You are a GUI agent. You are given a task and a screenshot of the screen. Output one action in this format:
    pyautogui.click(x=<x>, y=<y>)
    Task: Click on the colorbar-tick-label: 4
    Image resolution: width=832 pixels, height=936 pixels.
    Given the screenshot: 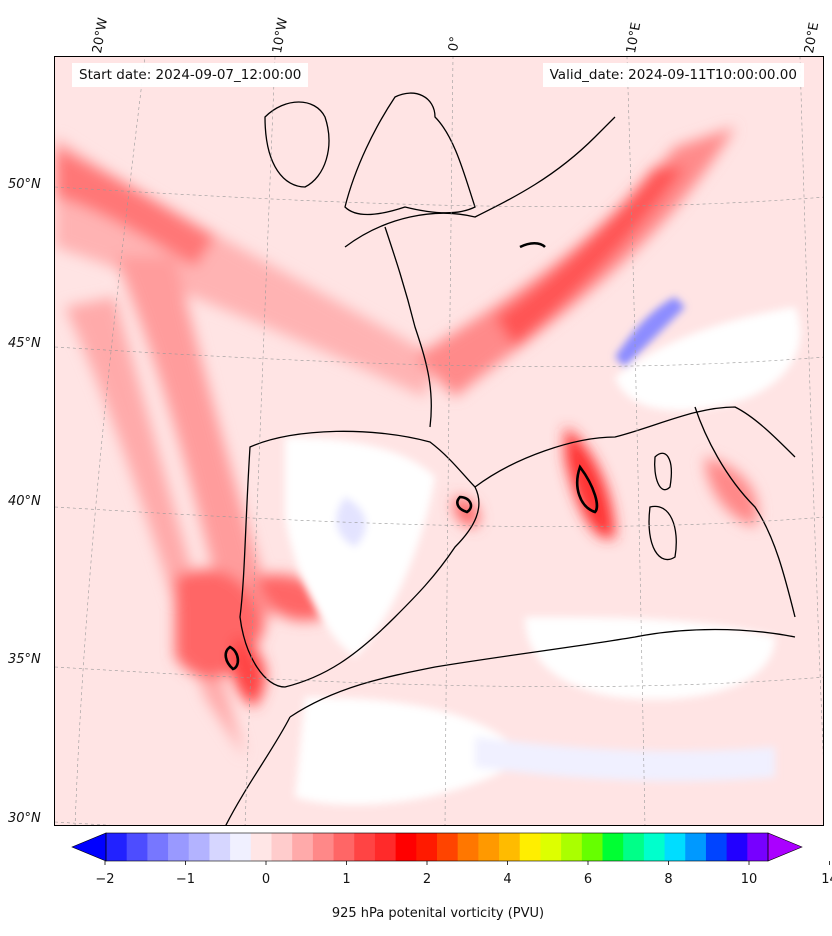 What is the action you would take?
    pyautogui.click(x=507, y=879)
    